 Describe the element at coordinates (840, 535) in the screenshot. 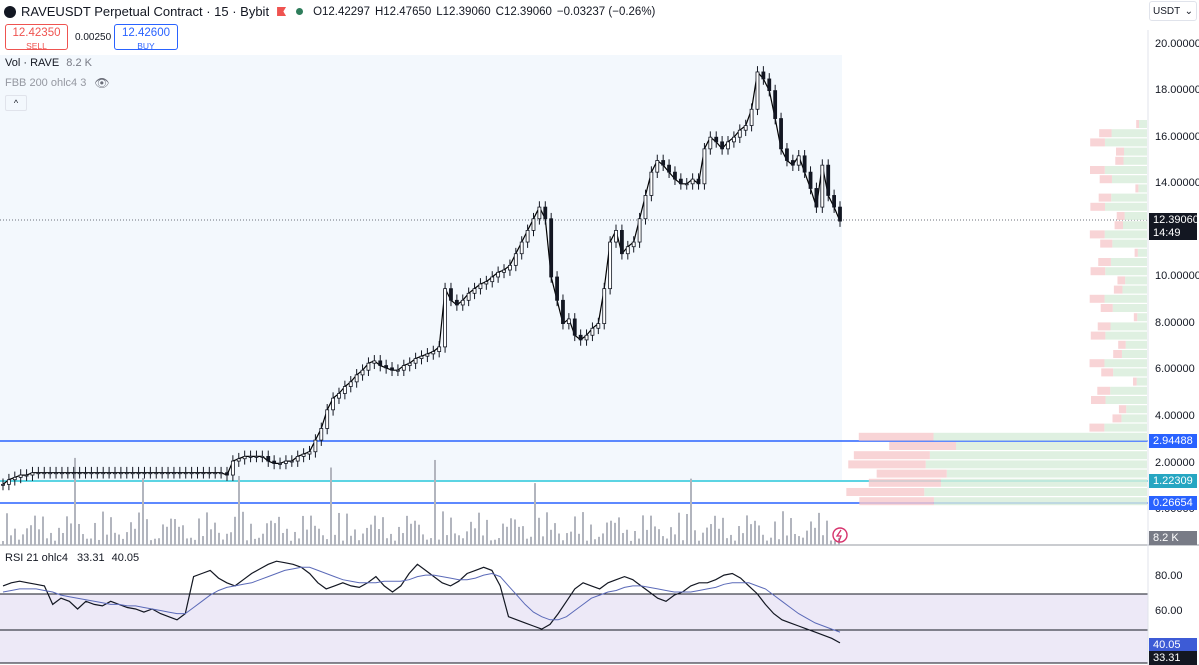

I see `flash-icon` at that location.